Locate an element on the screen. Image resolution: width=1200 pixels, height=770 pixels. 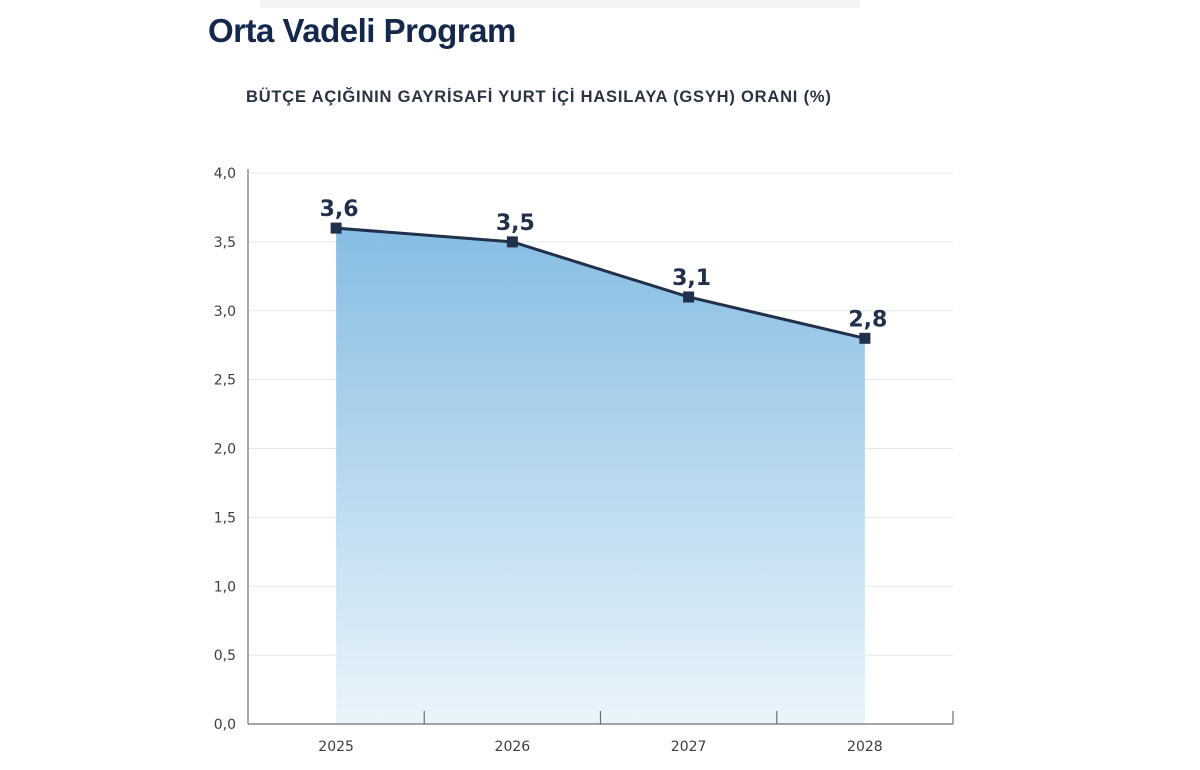
y-tick-label: 0,5 is located at coordinates (225, 656).